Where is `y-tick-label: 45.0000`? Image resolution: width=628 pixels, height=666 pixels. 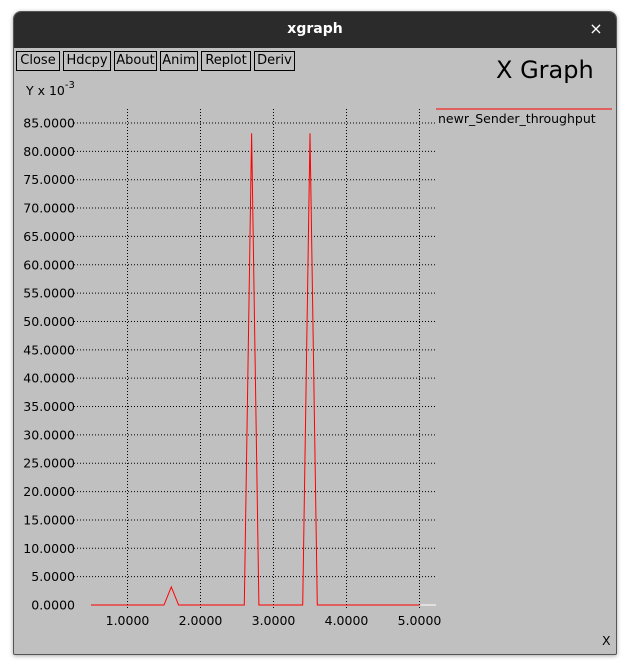
y-tick-label: 45.0000 is located at coordinates (49, 349).